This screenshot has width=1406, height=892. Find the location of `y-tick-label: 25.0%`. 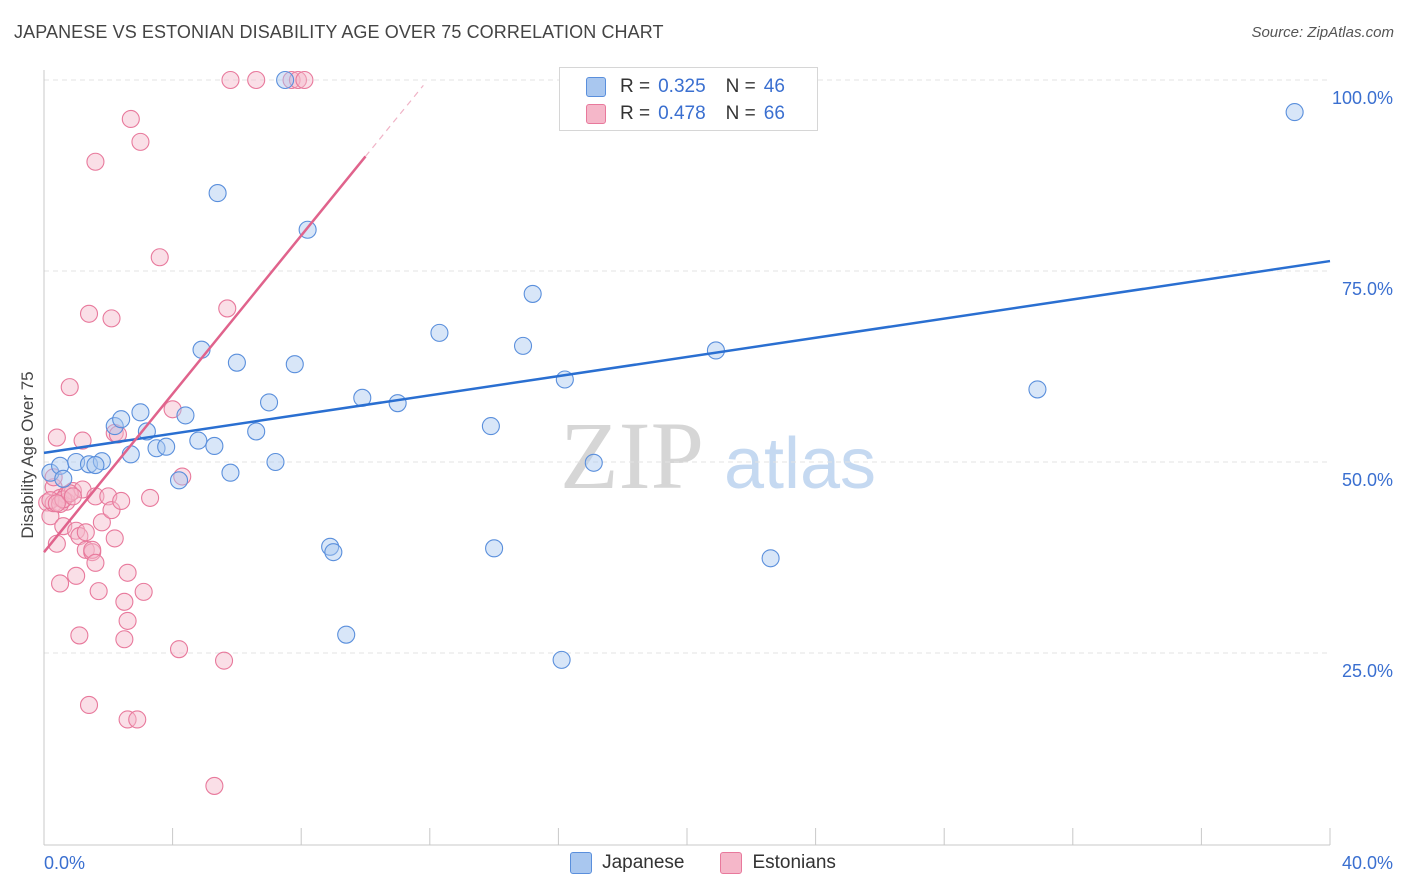

y-tick-label: 25.0% is located at coordinates (1367, 671).